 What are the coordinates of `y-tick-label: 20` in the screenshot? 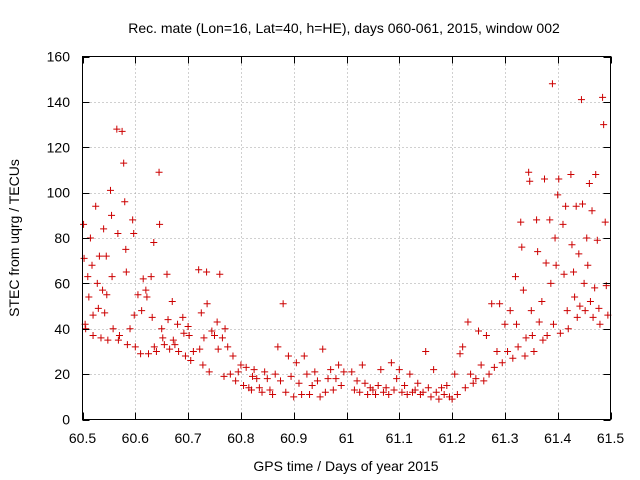 It's located at (62, 374).